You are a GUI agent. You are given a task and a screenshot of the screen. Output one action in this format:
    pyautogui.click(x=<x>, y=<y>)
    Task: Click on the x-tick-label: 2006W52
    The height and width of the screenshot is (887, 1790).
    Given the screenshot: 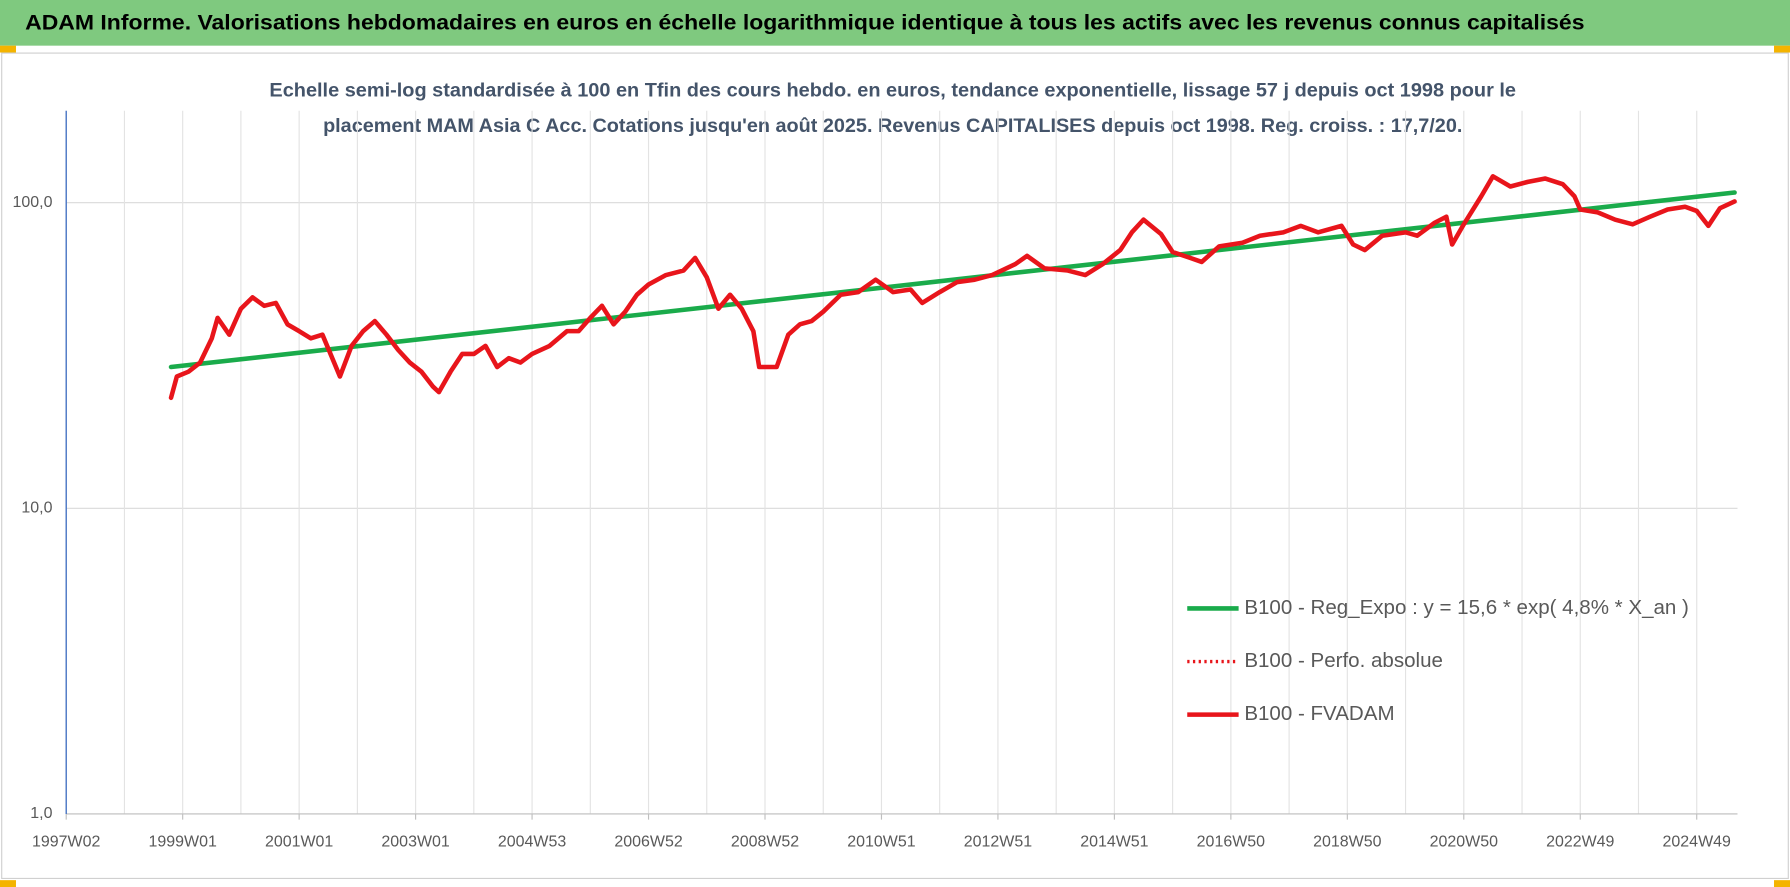 What is the action you would take?
    pyautogui.click(x=648, y=842)
    